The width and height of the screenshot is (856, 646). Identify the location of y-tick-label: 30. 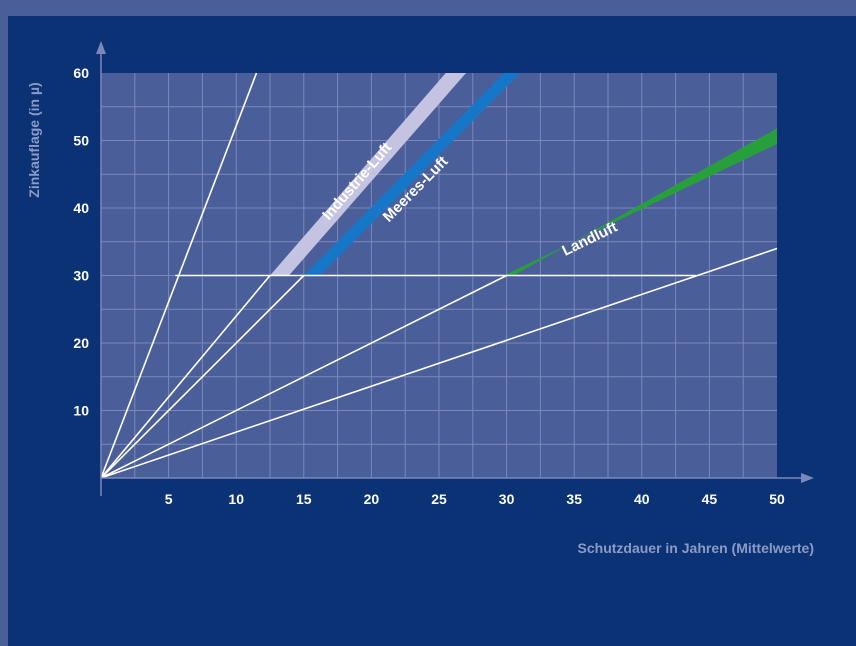
(81, 276).